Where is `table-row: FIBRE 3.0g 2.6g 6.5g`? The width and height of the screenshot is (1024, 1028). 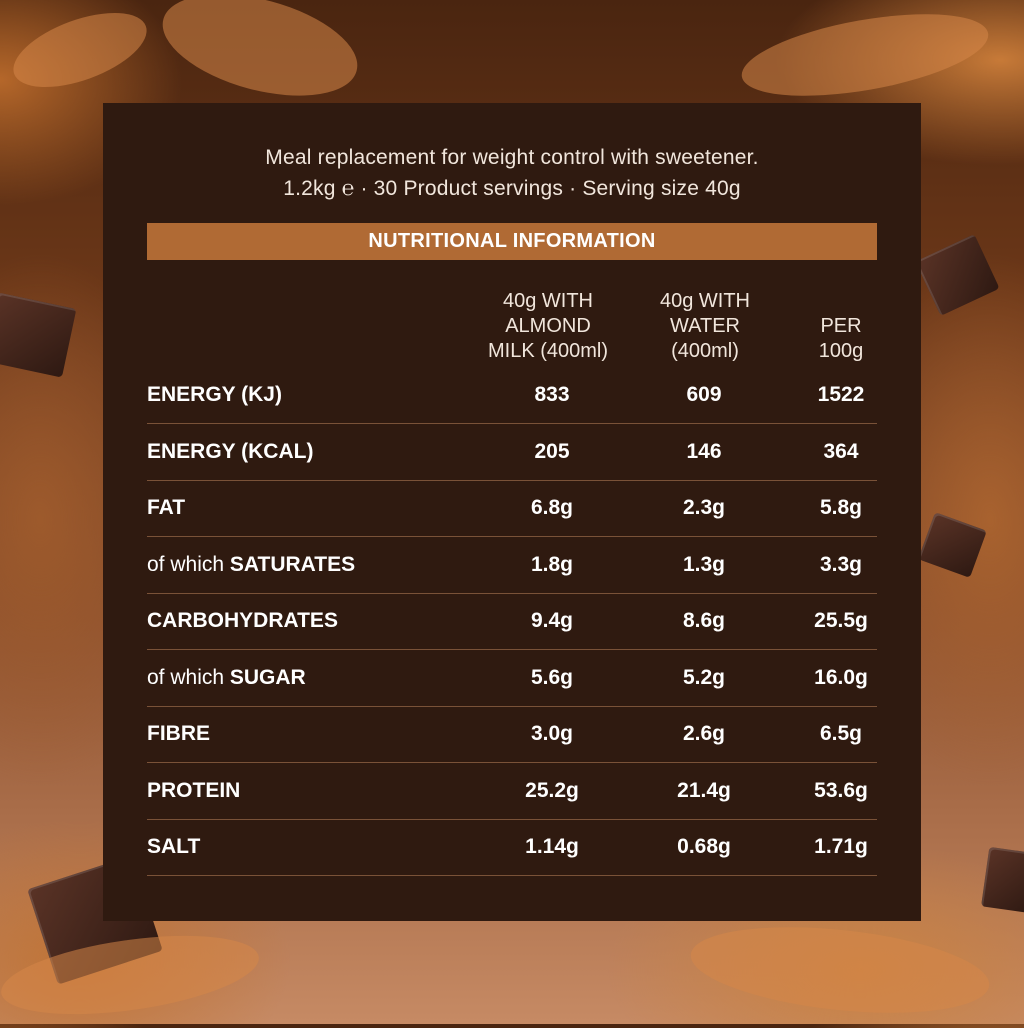 table-row: FIBRE 3.0g 2.6g 6.5g is located at coordinates (512, 734).